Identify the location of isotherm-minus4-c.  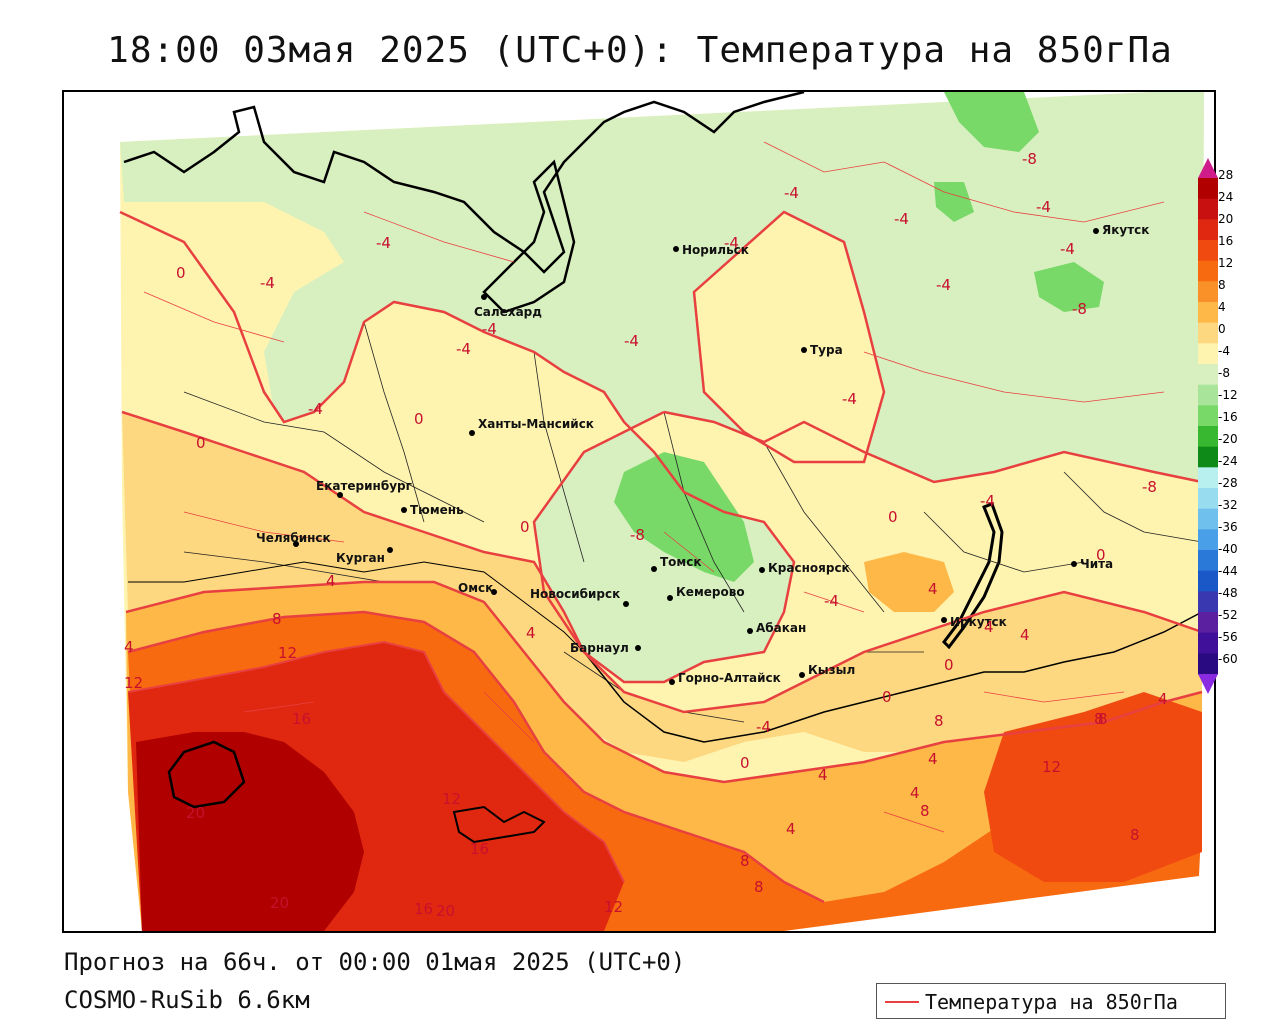
(789, 337).